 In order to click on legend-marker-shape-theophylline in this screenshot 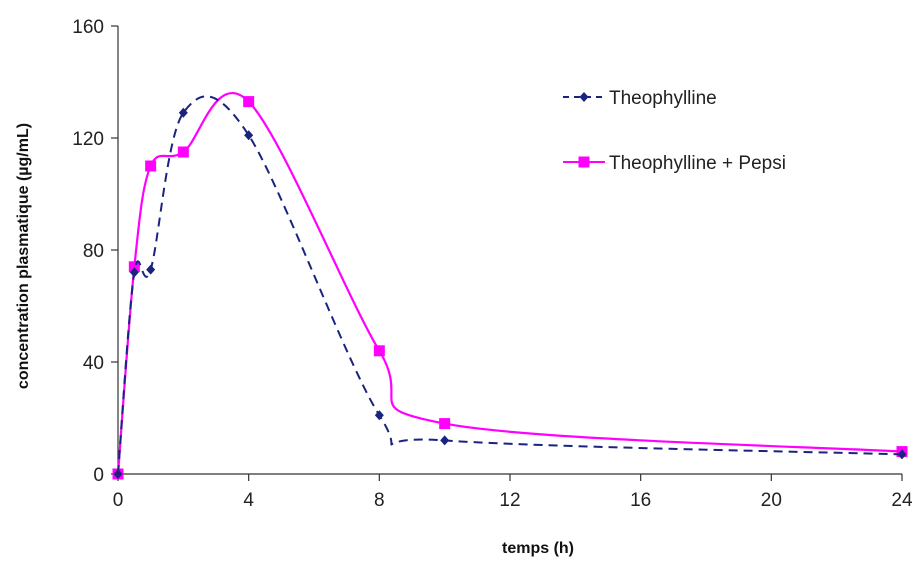, I will do `click(584, 97)`.